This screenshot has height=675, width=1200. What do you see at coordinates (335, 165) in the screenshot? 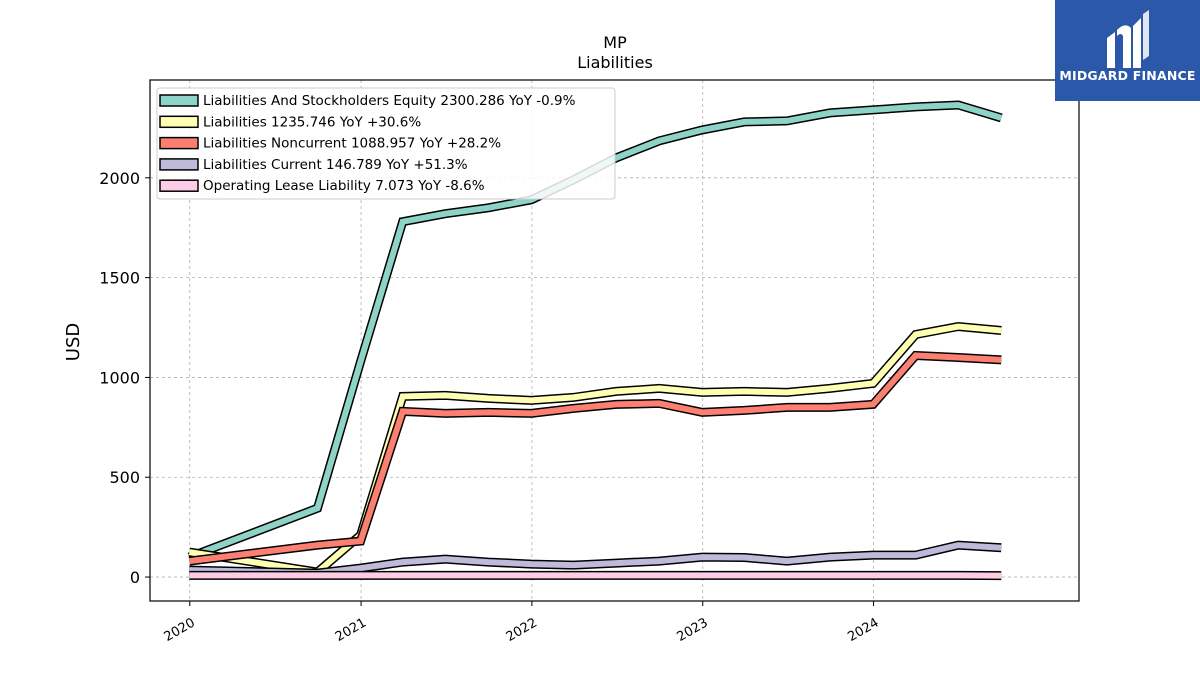
I see `legend-label: Liabilities Current 146.789 YoY +51.3%` at bounding box center [335, 165].